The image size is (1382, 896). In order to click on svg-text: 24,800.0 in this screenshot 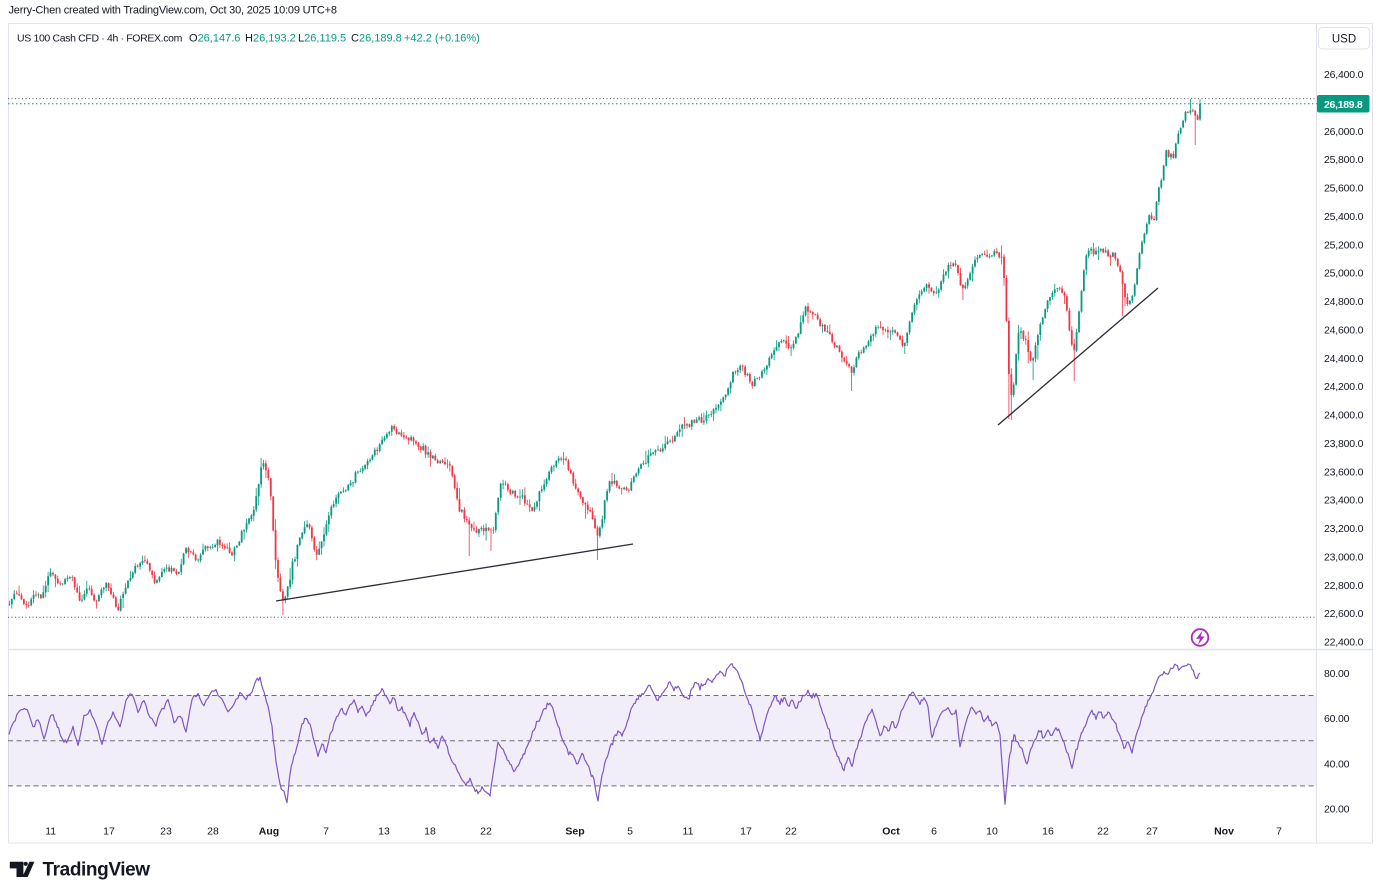, I will do `click(1344, 302)`.